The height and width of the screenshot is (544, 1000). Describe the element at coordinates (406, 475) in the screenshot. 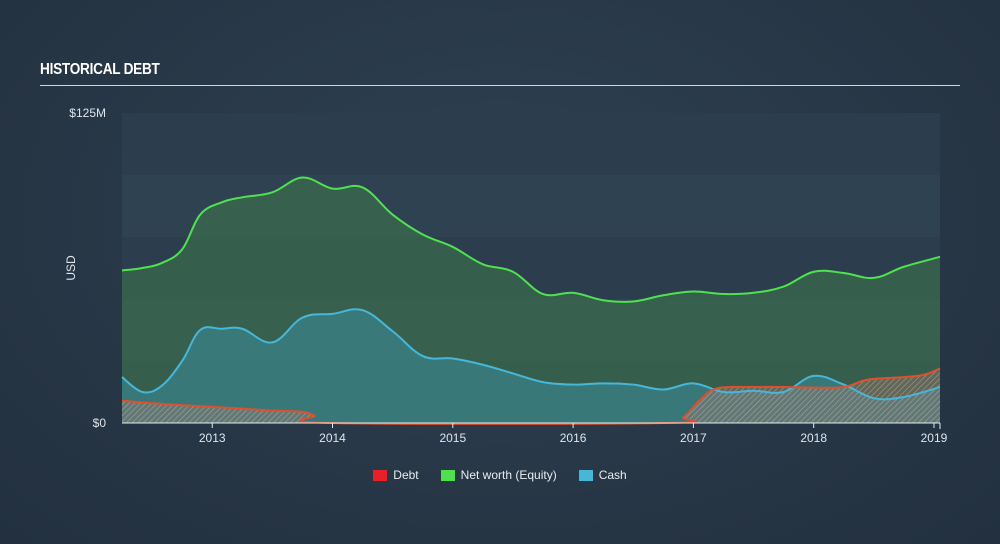

I see `legend-label-debt: Debt` at that location.